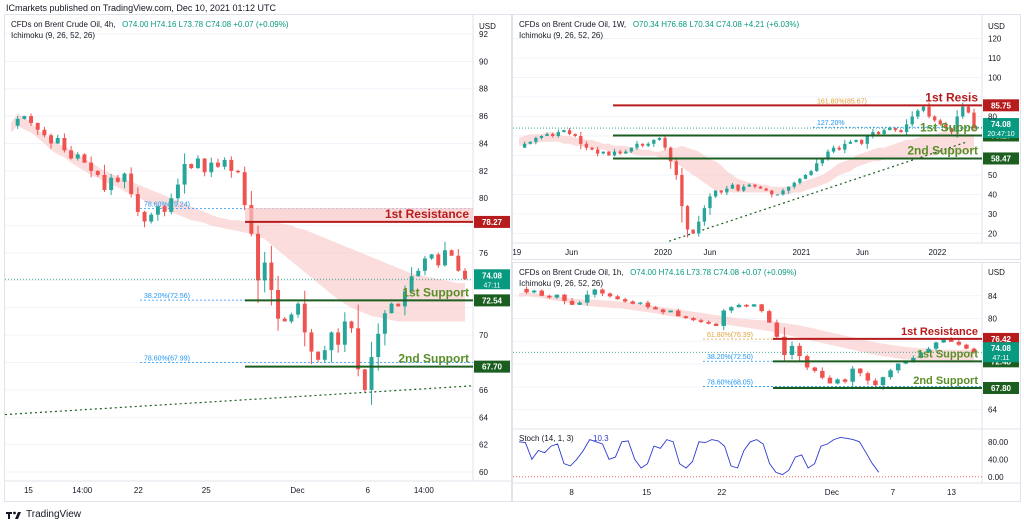 The width and height of the screenshot is (1024, 524). Describe the element at coordinates (571, 492) in the screenshot. I see `x-tick-label: 8` at that location.